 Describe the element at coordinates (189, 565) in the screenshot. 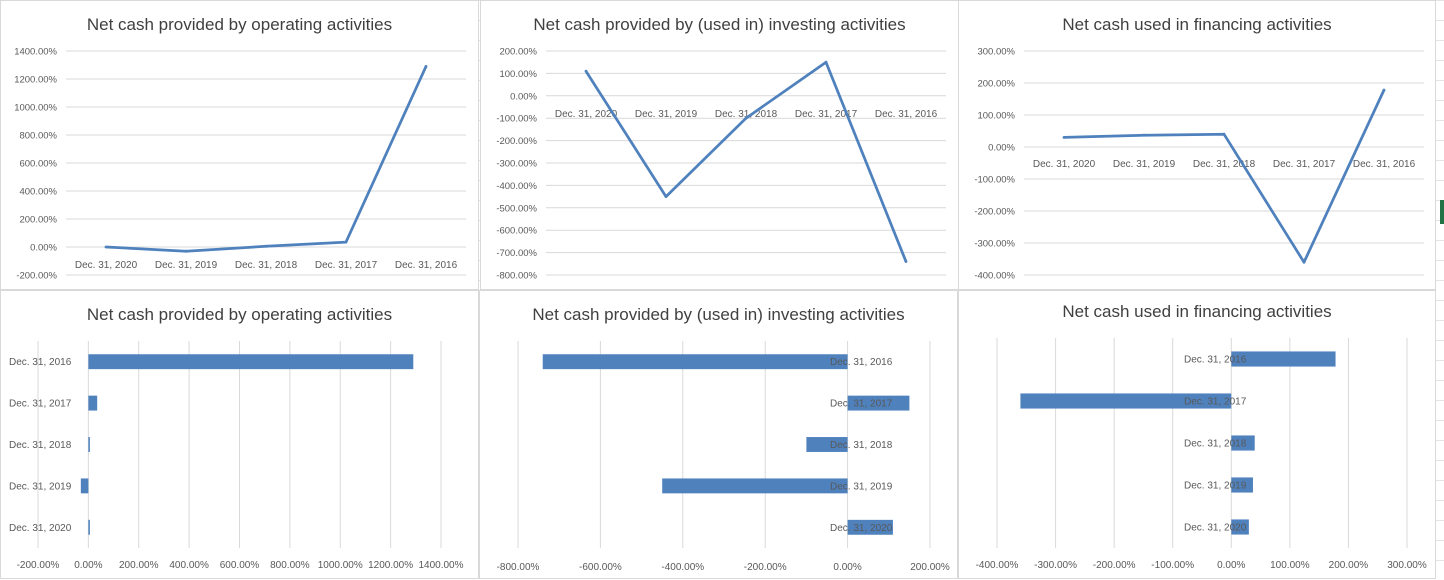

I see `x-tick-label: 400.00%` at that location.